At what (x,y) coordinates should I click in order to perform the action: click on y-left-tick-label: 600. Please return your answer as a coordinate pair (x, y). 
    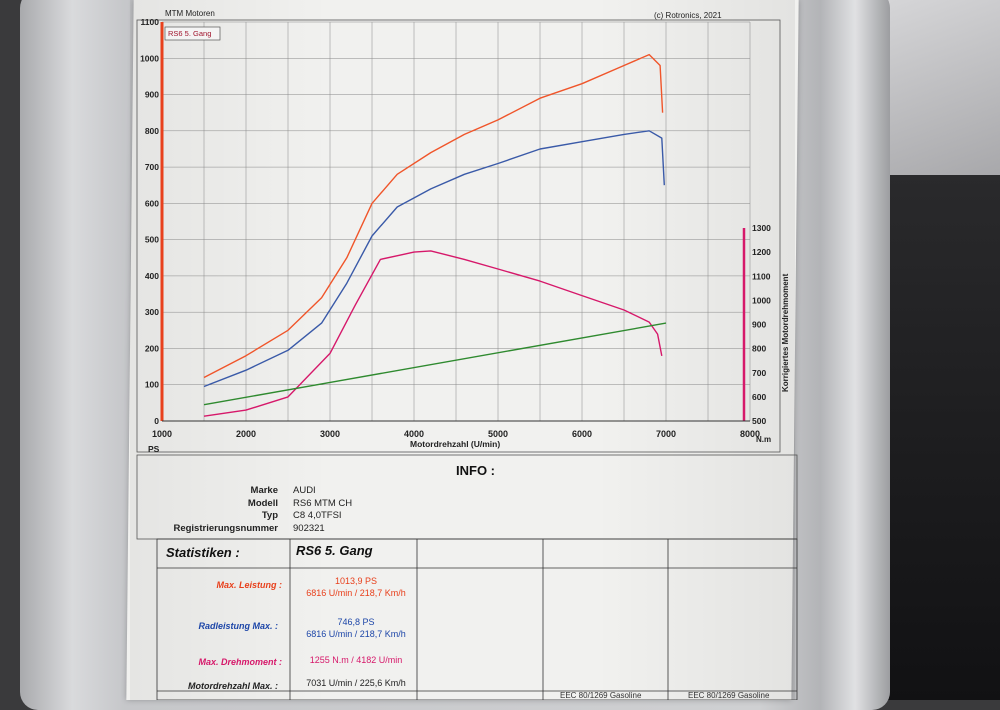
    Looking at the image, I should click on (152, 203).